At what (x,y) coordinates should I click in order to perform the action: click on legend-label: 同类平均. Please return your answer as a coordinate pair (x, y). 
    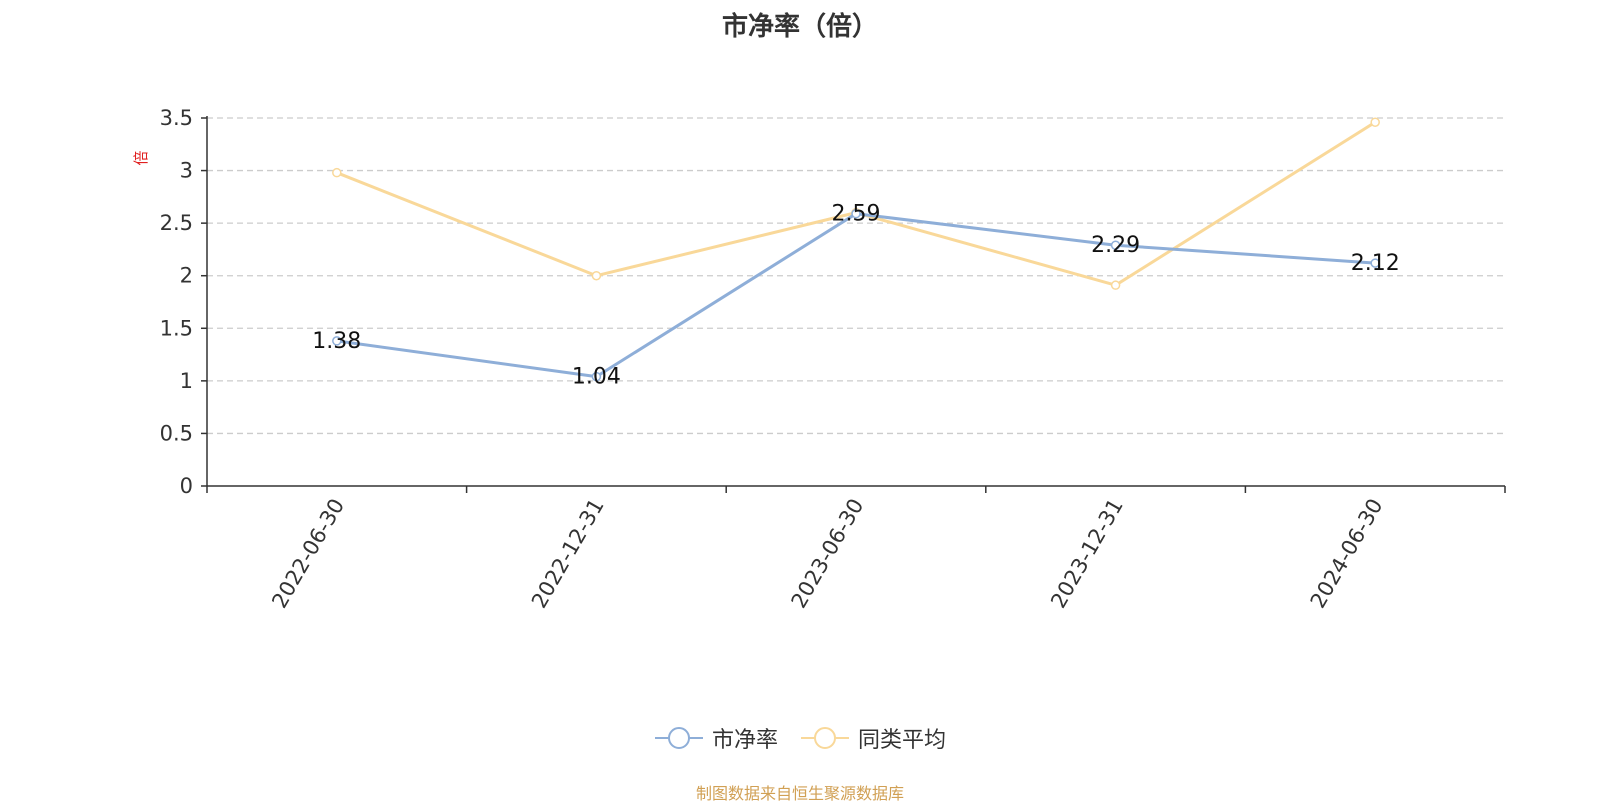
    Looking at the image, I should click on (902, 740).